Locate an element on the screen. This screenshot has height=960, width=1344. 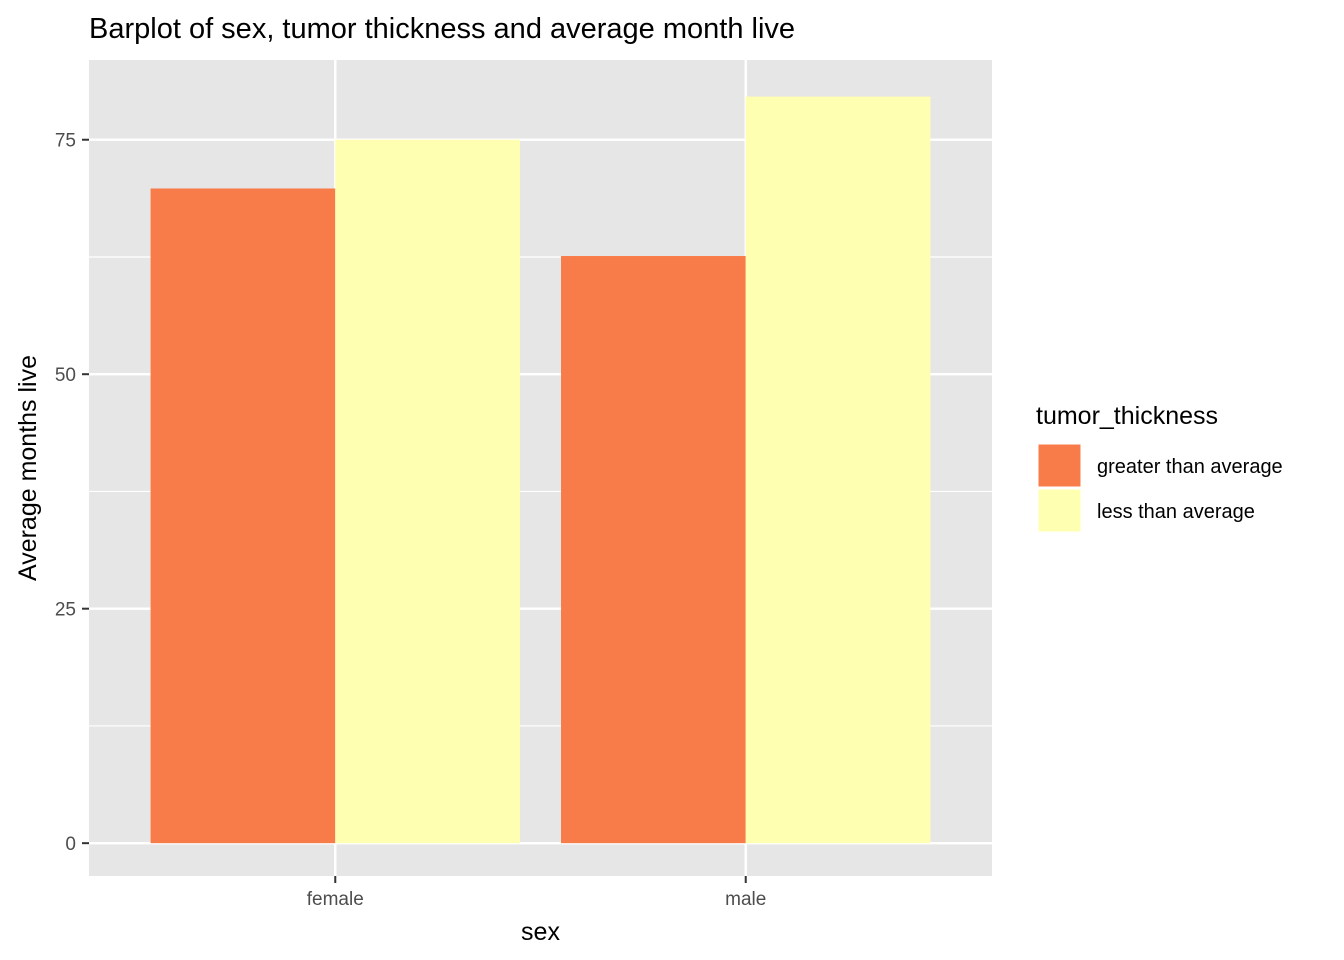
y-tick-label: 50 is located at coordinates (65, 375).